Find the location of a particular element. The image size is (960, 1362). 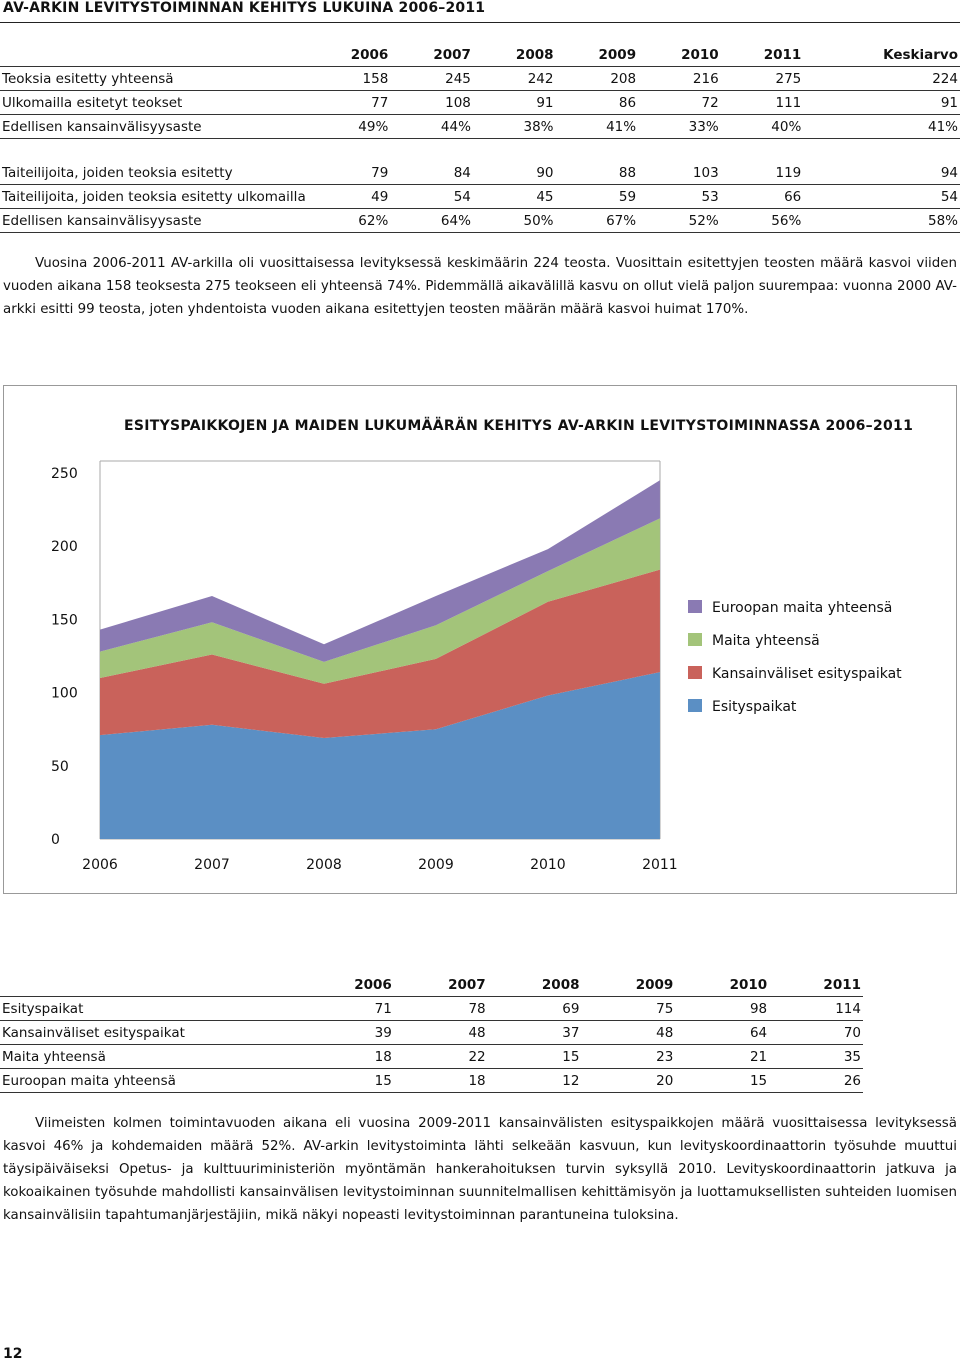

table-cell: 64 is located at coordinates (722, 1032).